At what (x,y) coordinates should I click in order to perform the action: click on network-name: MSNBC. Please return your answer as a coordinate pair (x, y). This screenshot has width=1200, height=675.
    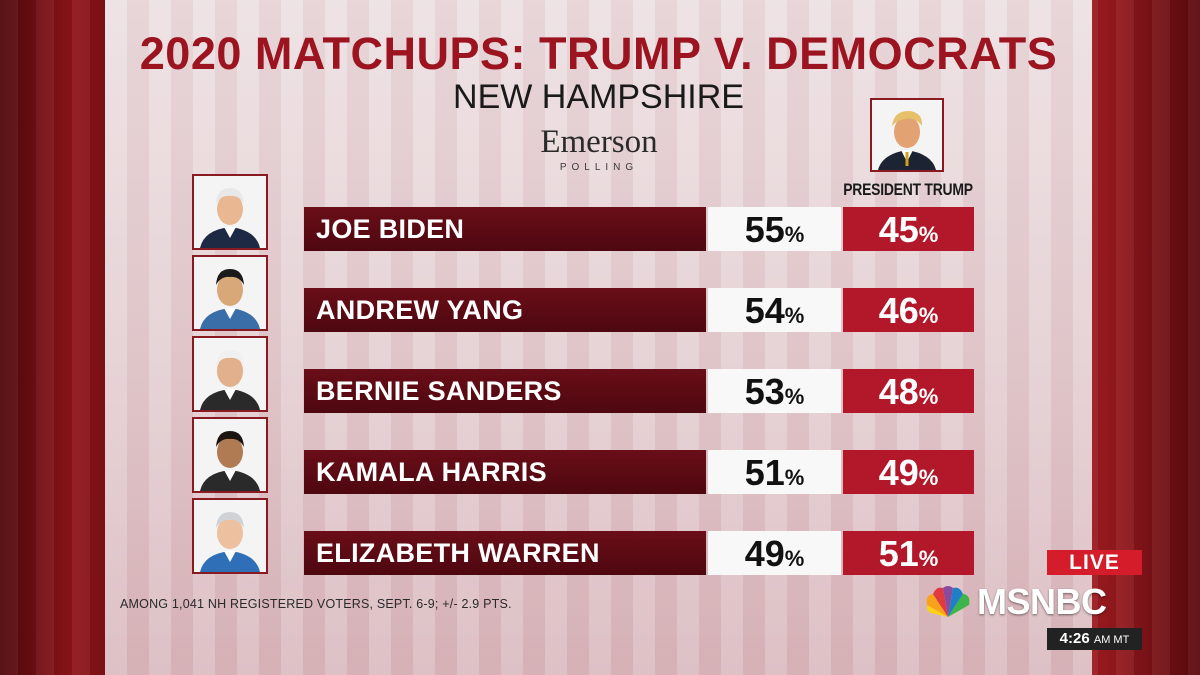
    Looking at the image, I should click on (1042, 601).